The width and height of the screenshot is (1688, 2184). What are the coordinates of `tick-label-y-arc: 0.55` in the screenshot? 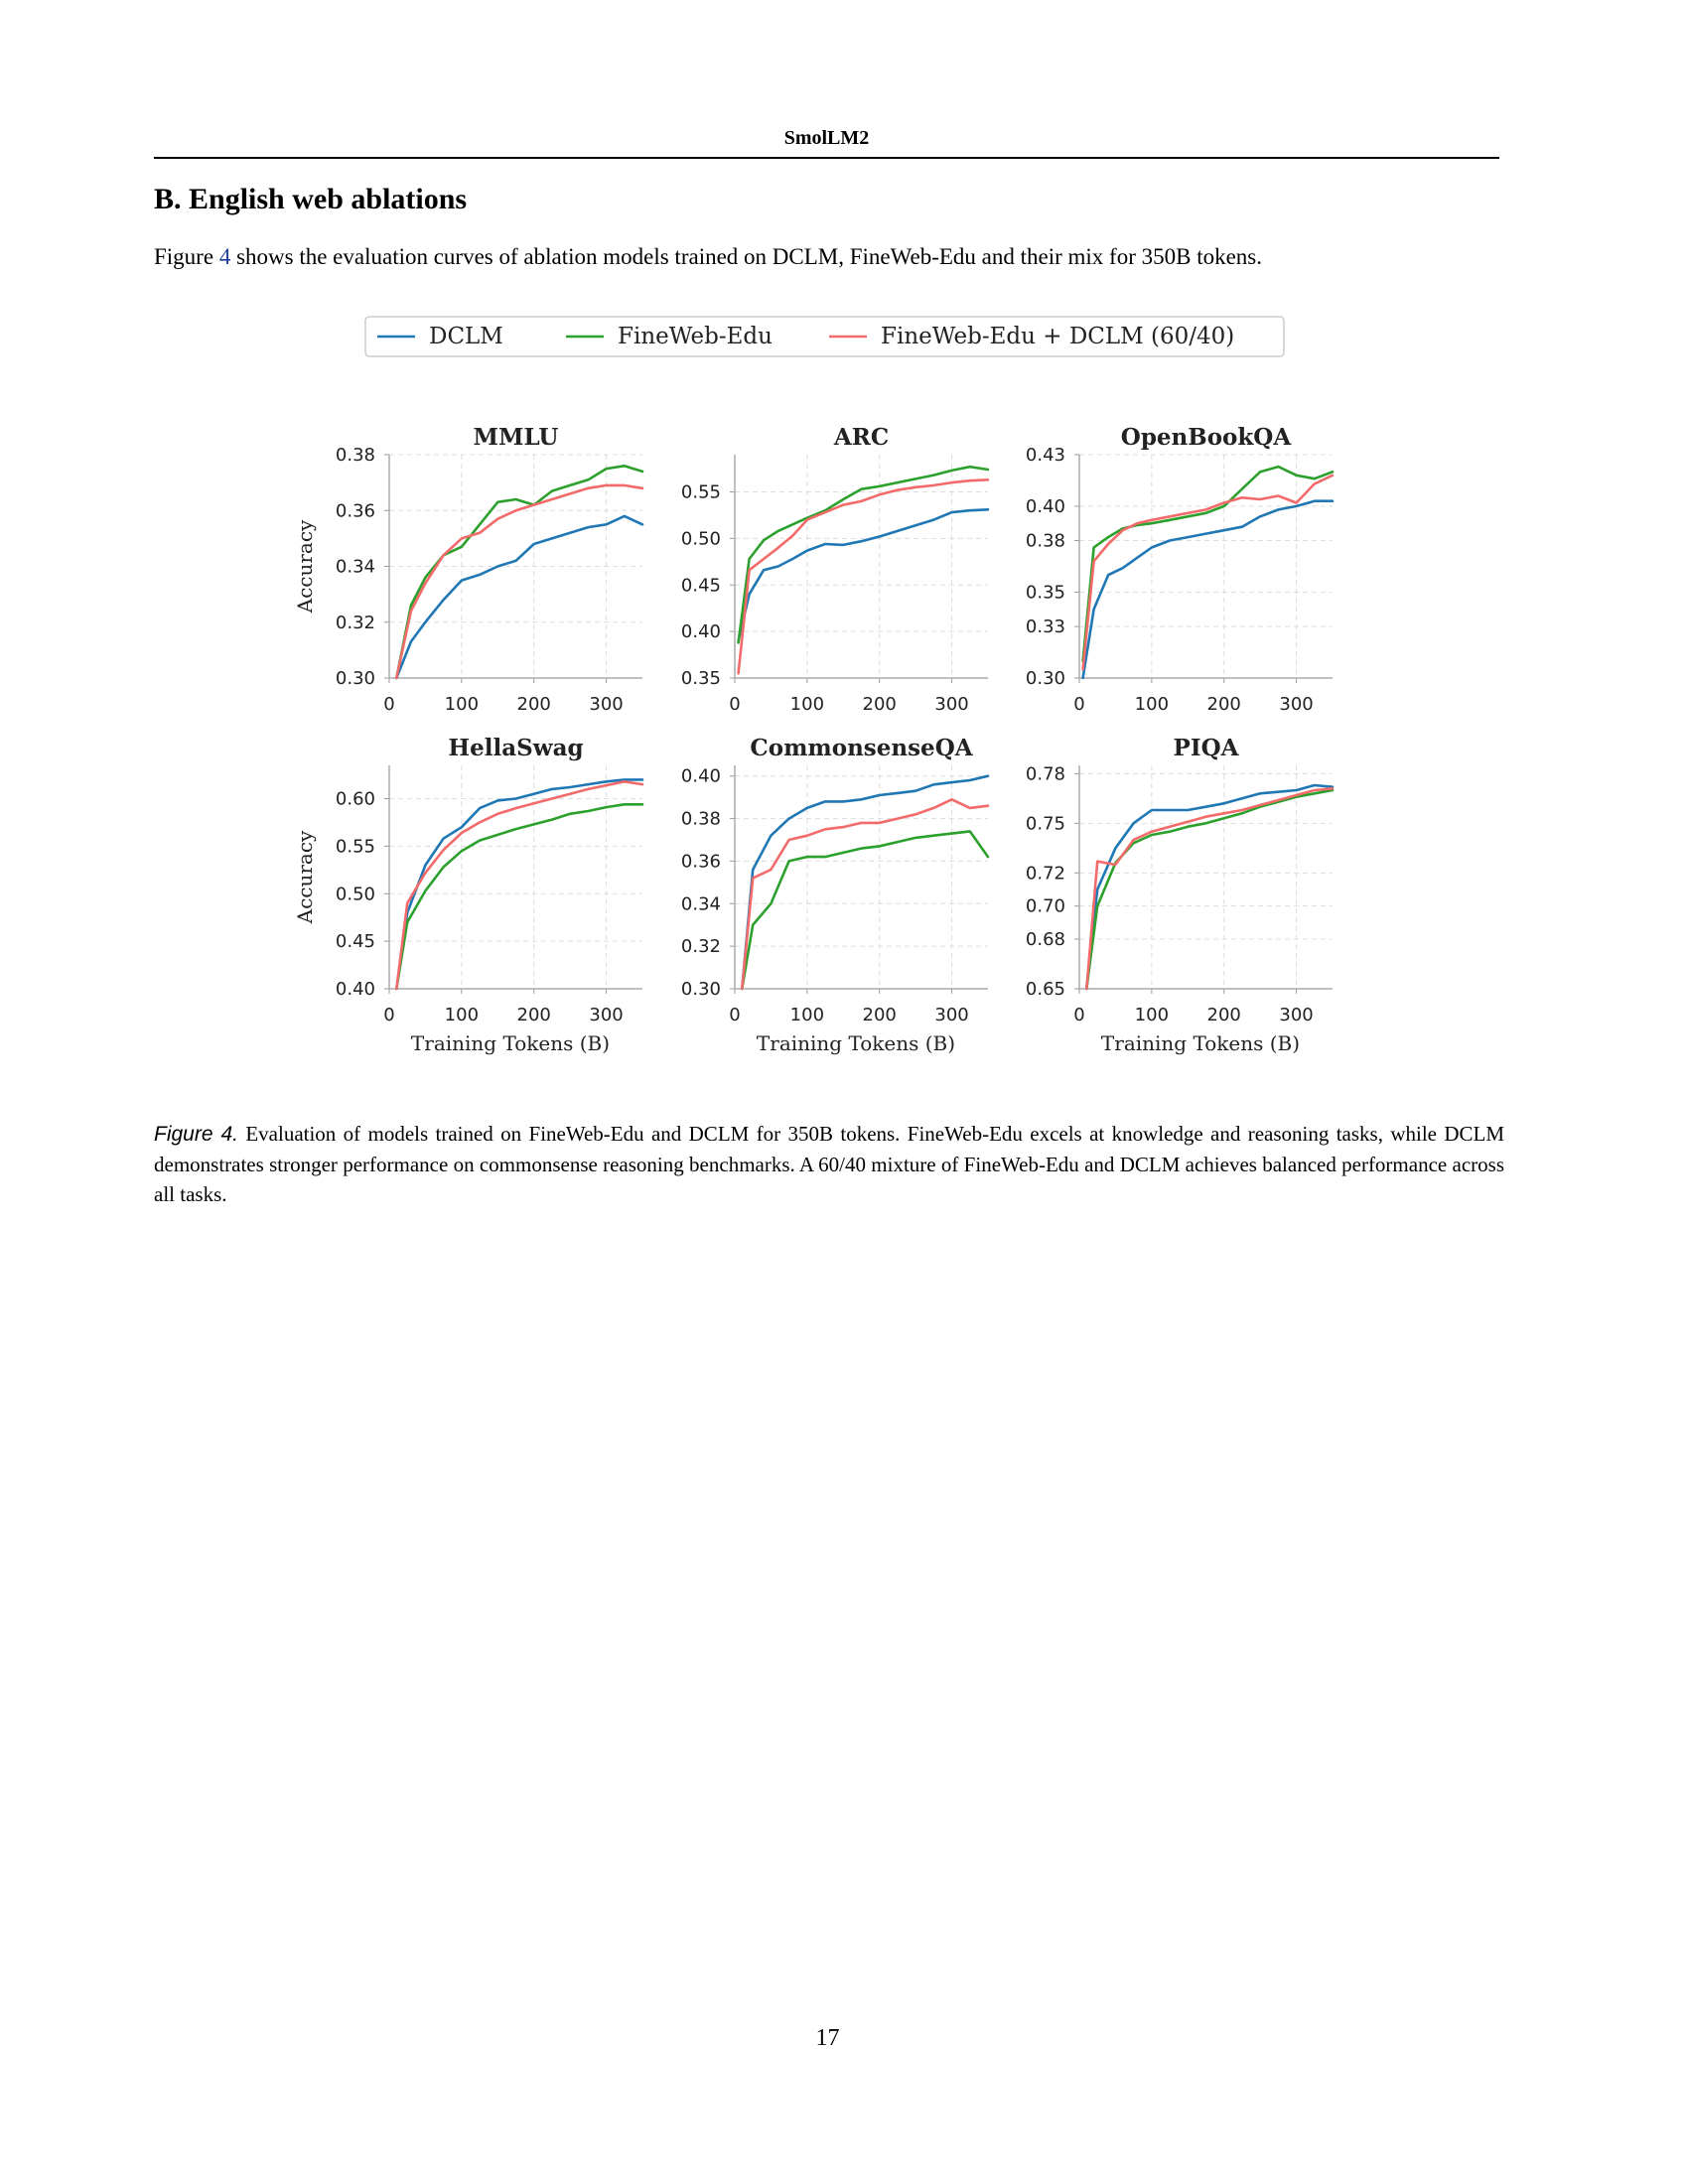 It's located at (701, 492).